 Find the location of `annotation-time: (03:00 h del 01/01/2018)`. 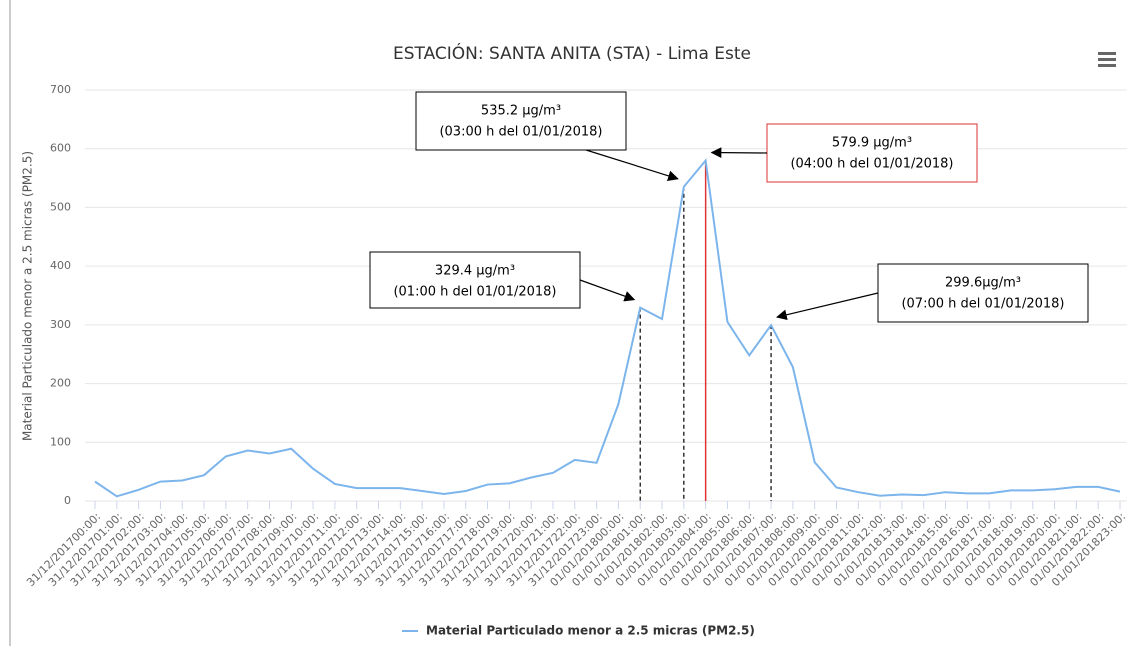

annotation-time: (03:00 h del 01/01/2018) is located at coordinates (520, 132).